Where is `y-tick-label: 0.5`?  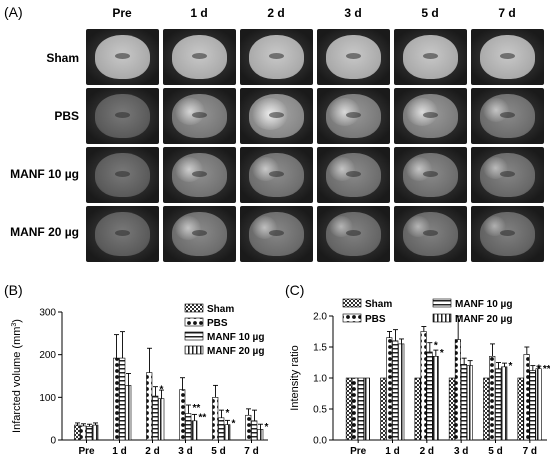
y-tick-label: 0.5 is located at coordinates (320, 410).